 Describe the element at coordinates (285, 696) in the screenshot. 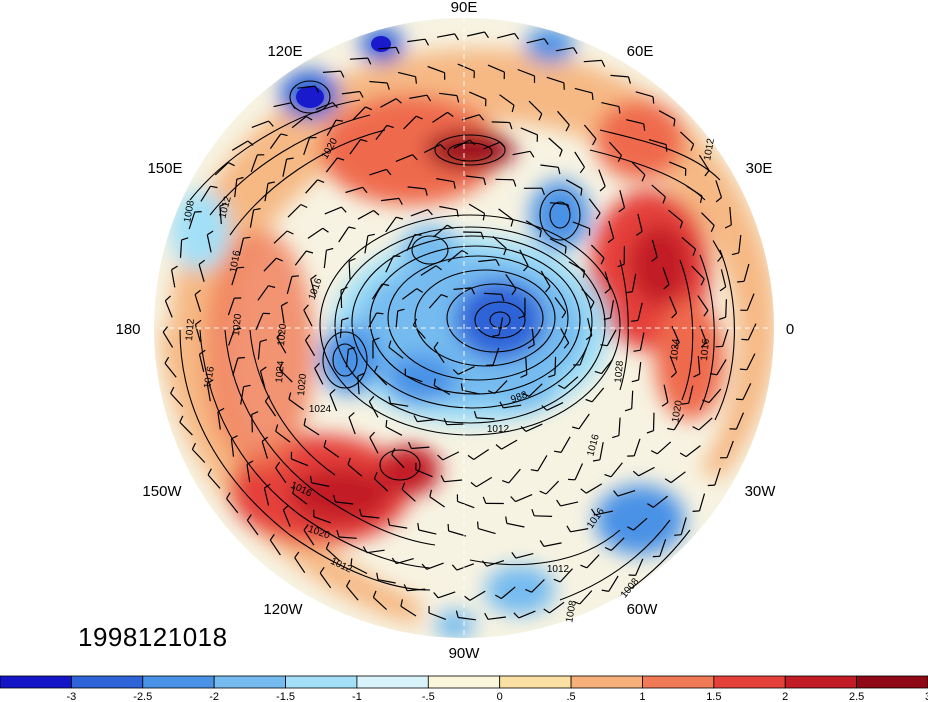

I see `colorbar-tick-label: -1.5` at that location.